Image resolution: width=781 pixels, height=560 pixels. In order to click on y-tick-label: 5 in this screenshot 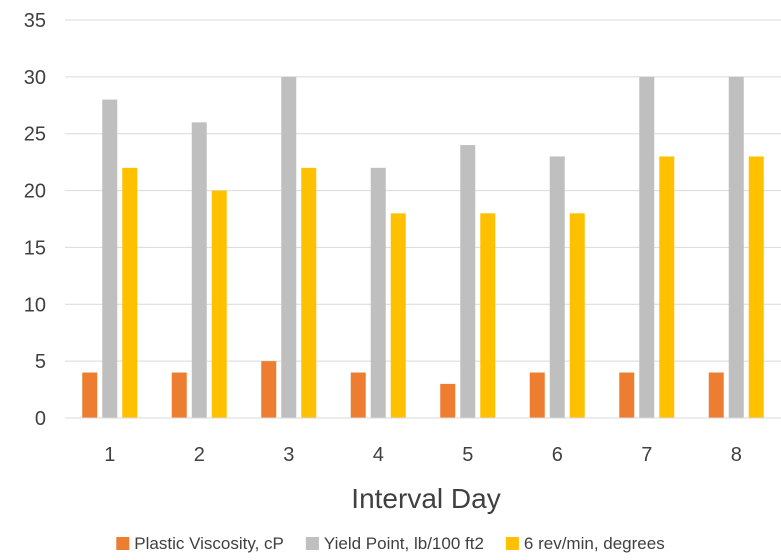, I will do `click(40, 362)`.